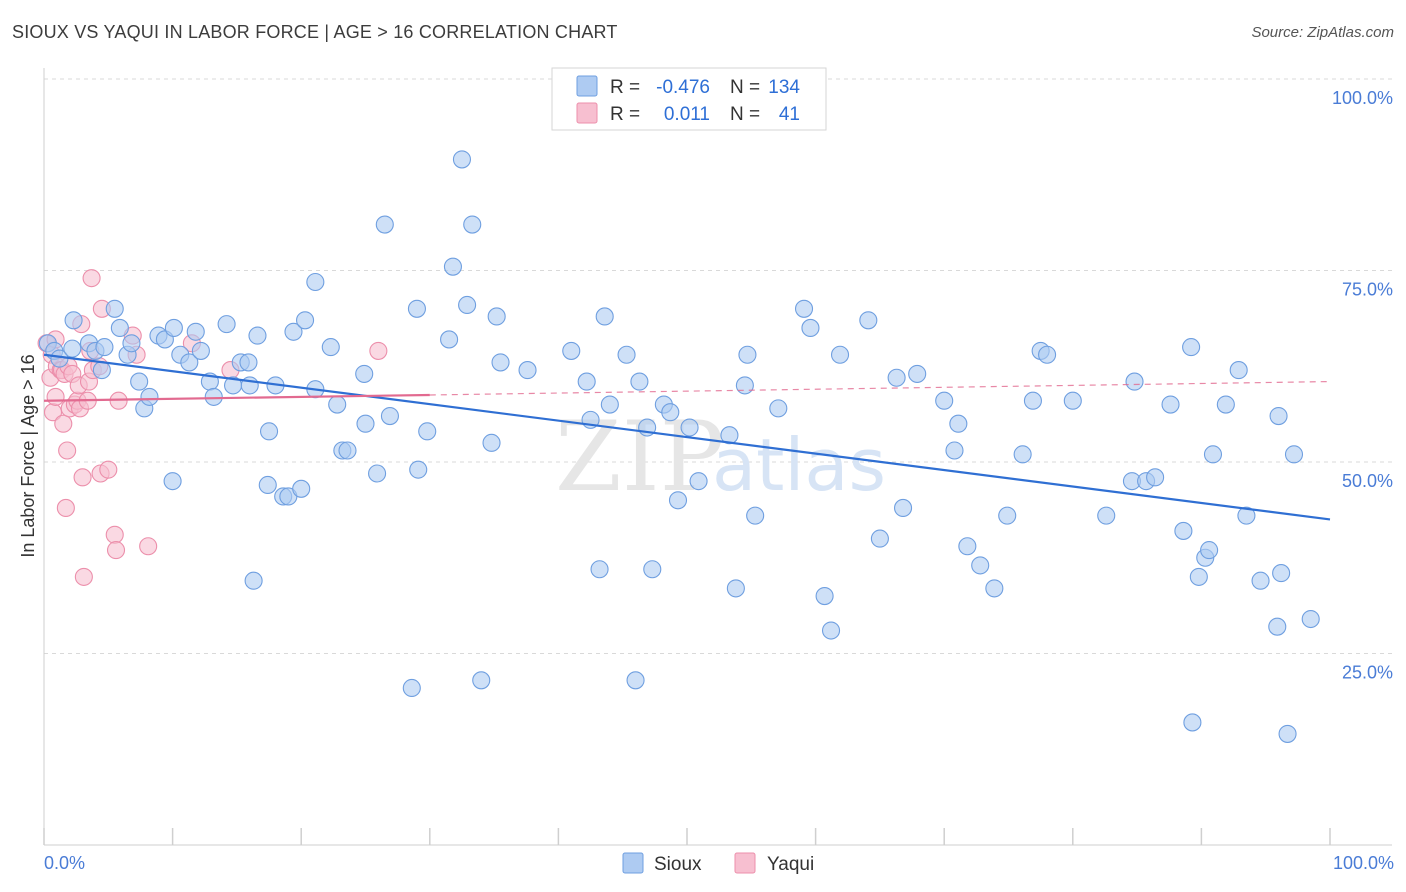  What do you see at coordinates (1367, 673) in the screenshot?
I see `y-tick-label-25: 25.0%` at bounding box center [1367, 673].